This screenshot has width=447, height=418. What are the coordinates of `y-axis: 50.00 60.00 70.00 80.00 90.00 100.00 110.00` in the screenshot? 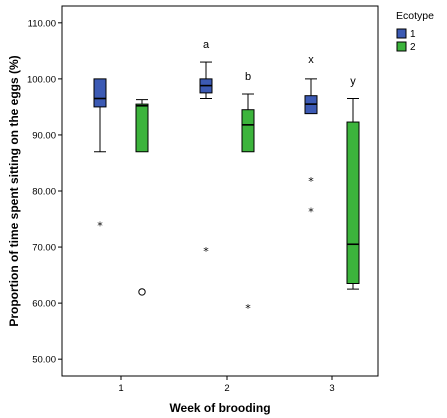 It's located at (44, 192).